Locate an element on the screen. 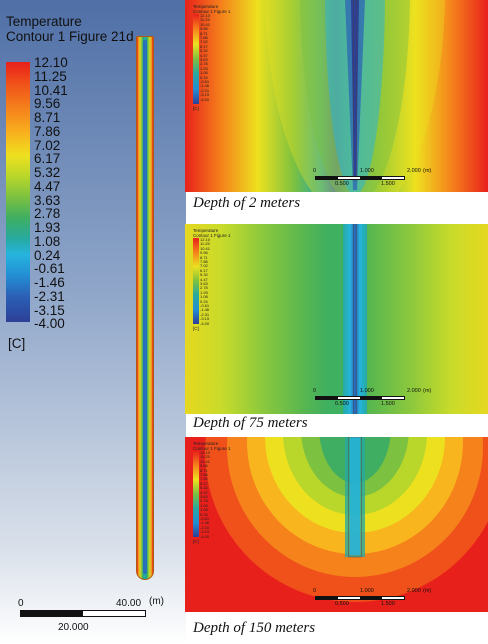 Image resolution: width=488 pixels, height=644 pixels. legend-value: 1.08 is located at coordinates (47, 241).